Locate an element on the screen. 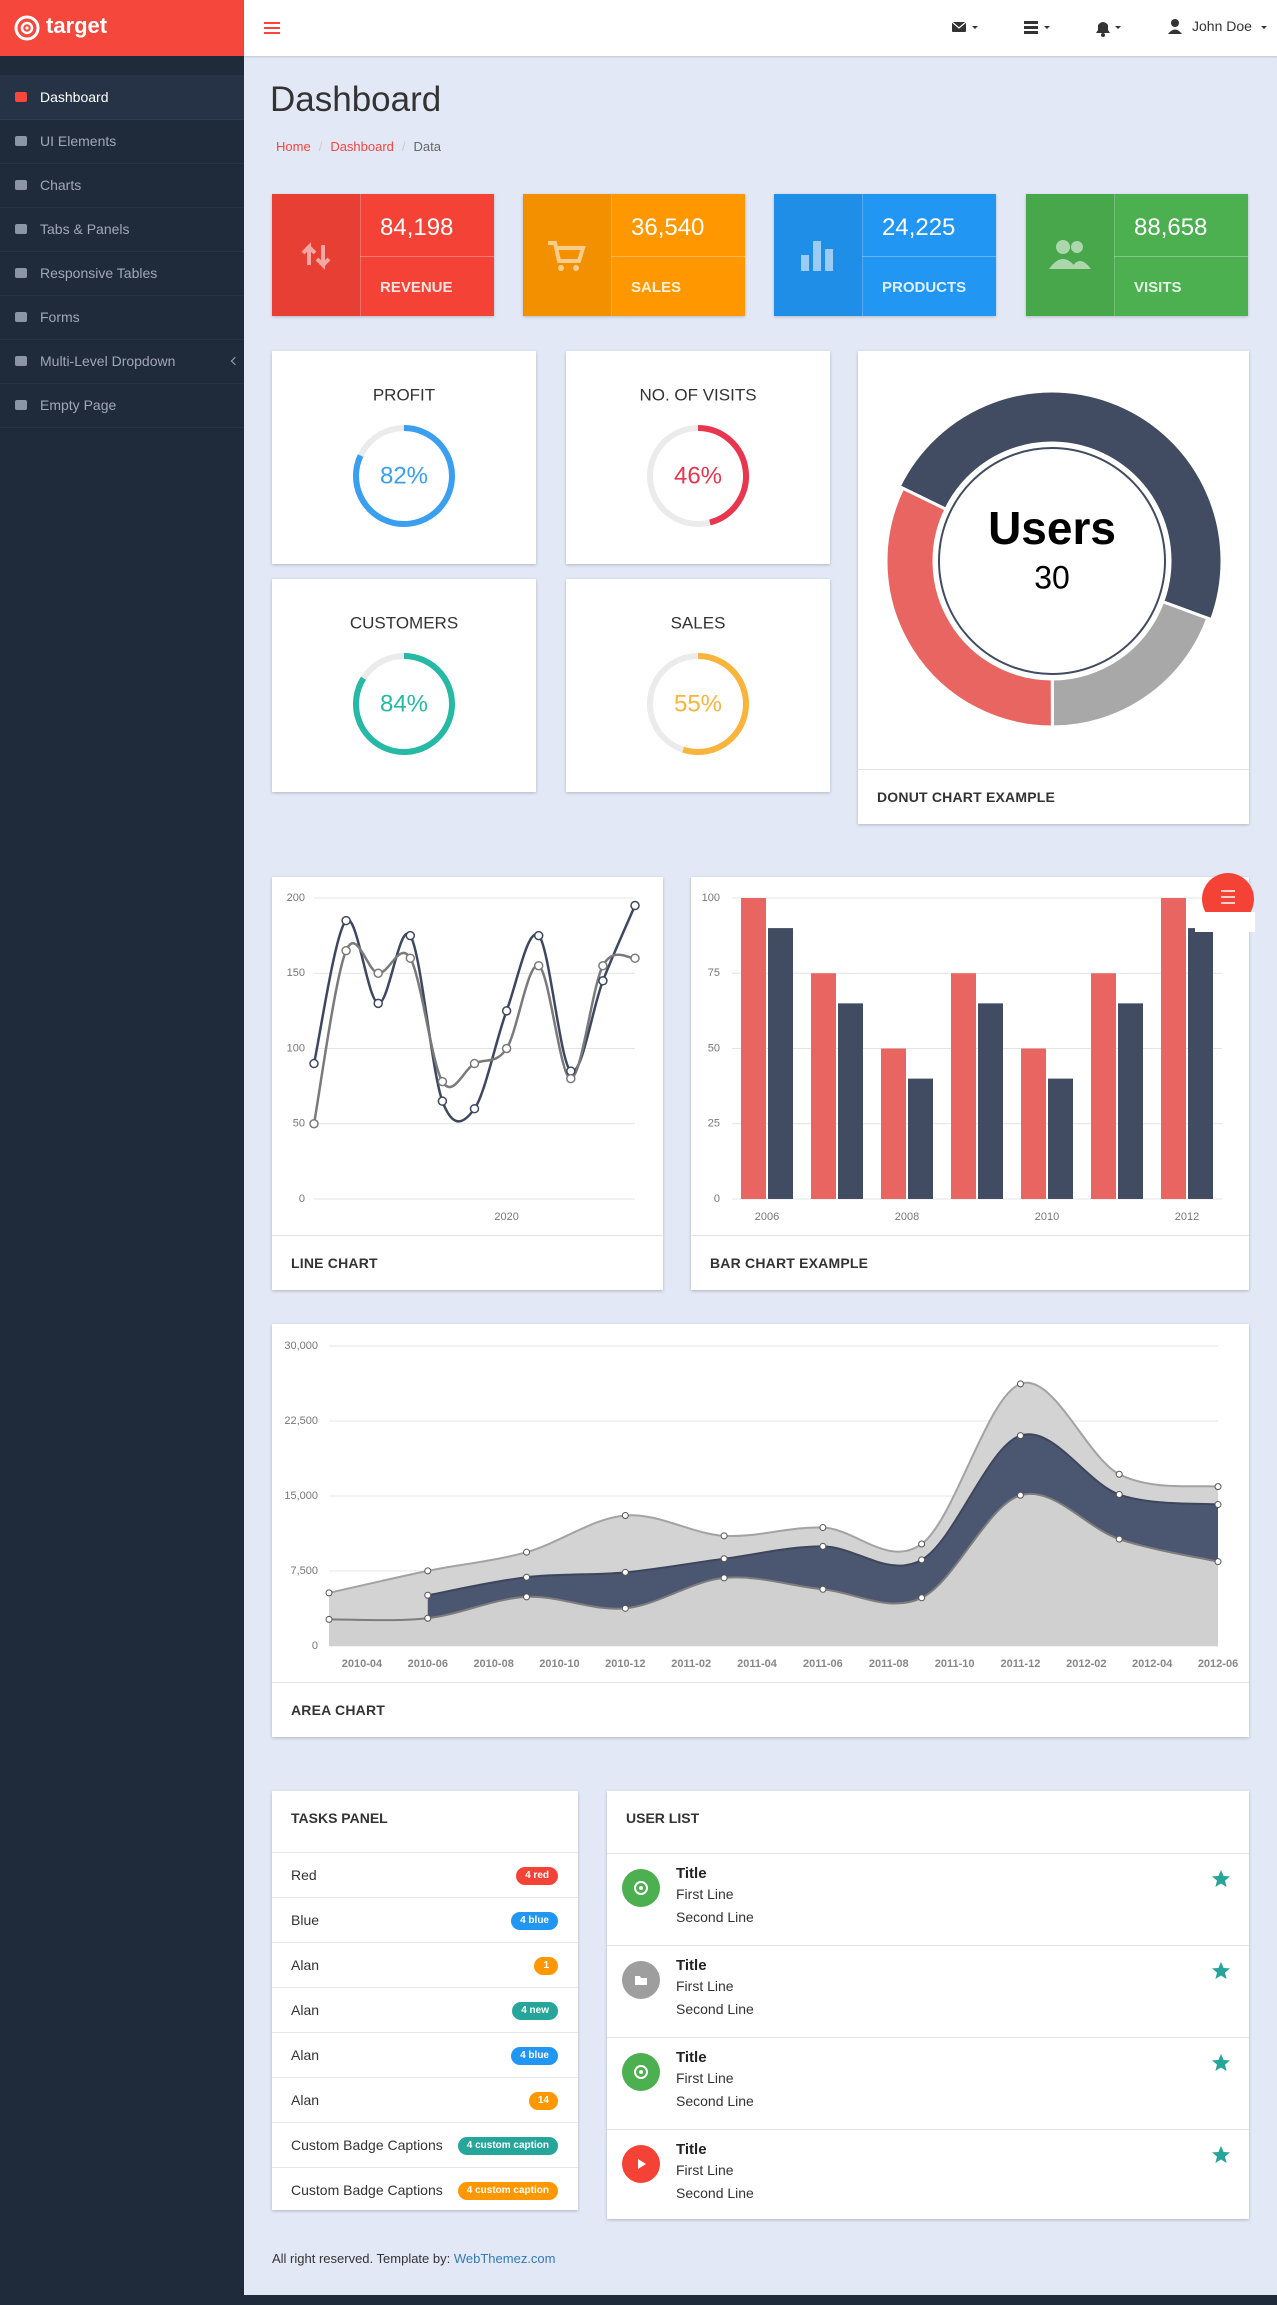 This screenshot has width=1277, height=2305. stat-card: 36,540 SALES is located at coordinates (634, 255).